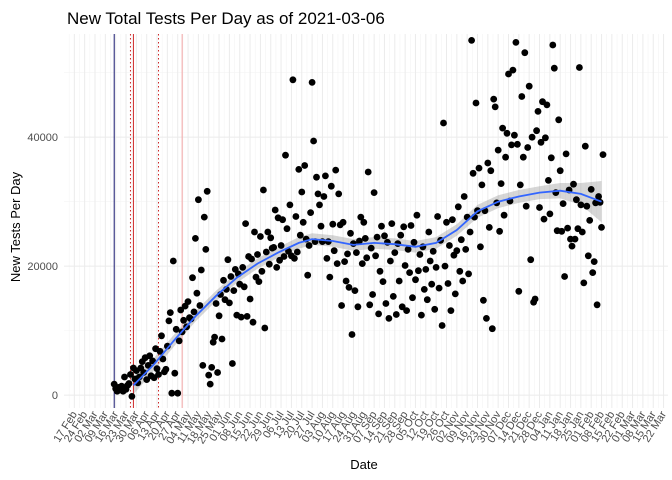 The image size is (672, 480). I want to click on y-axis-ticks: 0 20000 40000, so click(42, 267).